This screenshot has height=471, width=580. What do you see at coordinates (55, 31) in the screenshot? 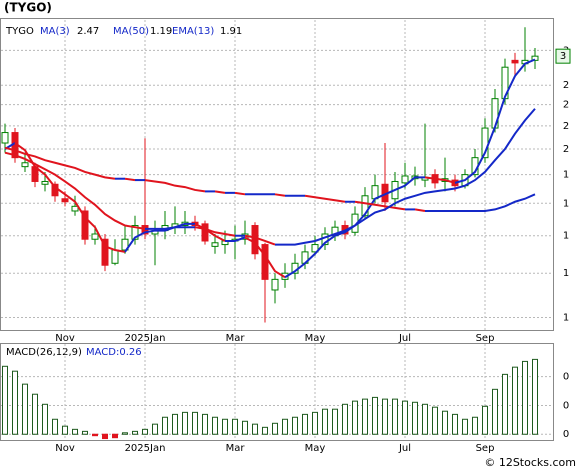
I see `legend-label: MA(3)` at bounding box center [55, 31].